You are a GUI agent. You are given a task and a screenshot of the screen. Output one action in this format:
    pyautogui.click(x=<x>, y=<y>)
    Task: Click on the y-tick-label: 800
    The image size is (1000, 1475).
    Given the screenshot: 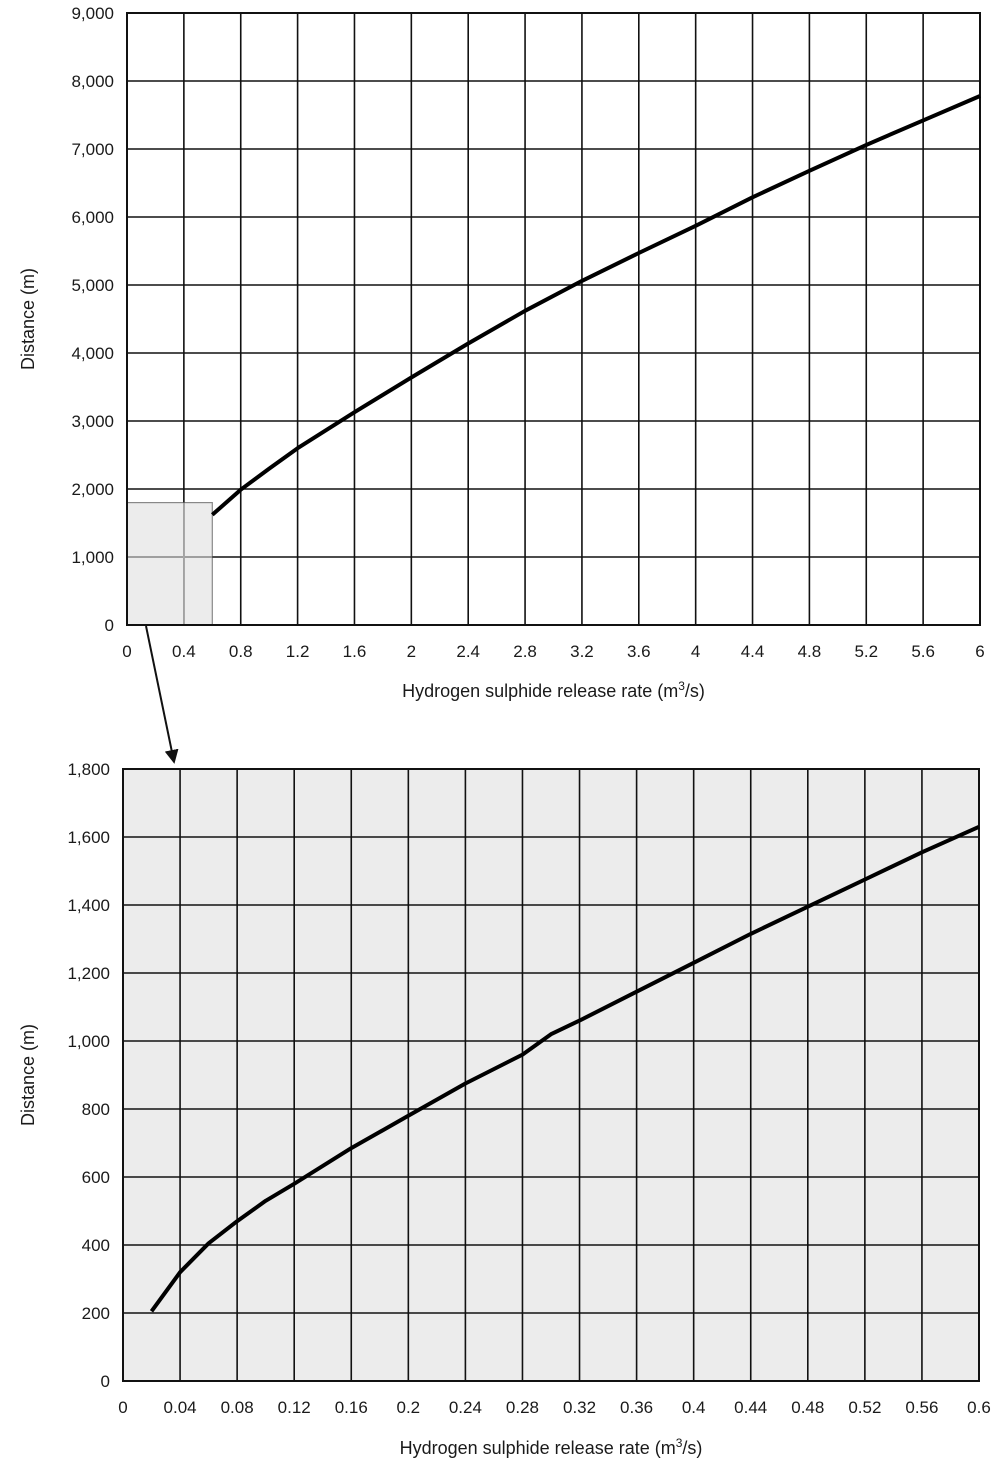 What is the action you would take?
    pyautogui.click(x=96, y=1109)
    